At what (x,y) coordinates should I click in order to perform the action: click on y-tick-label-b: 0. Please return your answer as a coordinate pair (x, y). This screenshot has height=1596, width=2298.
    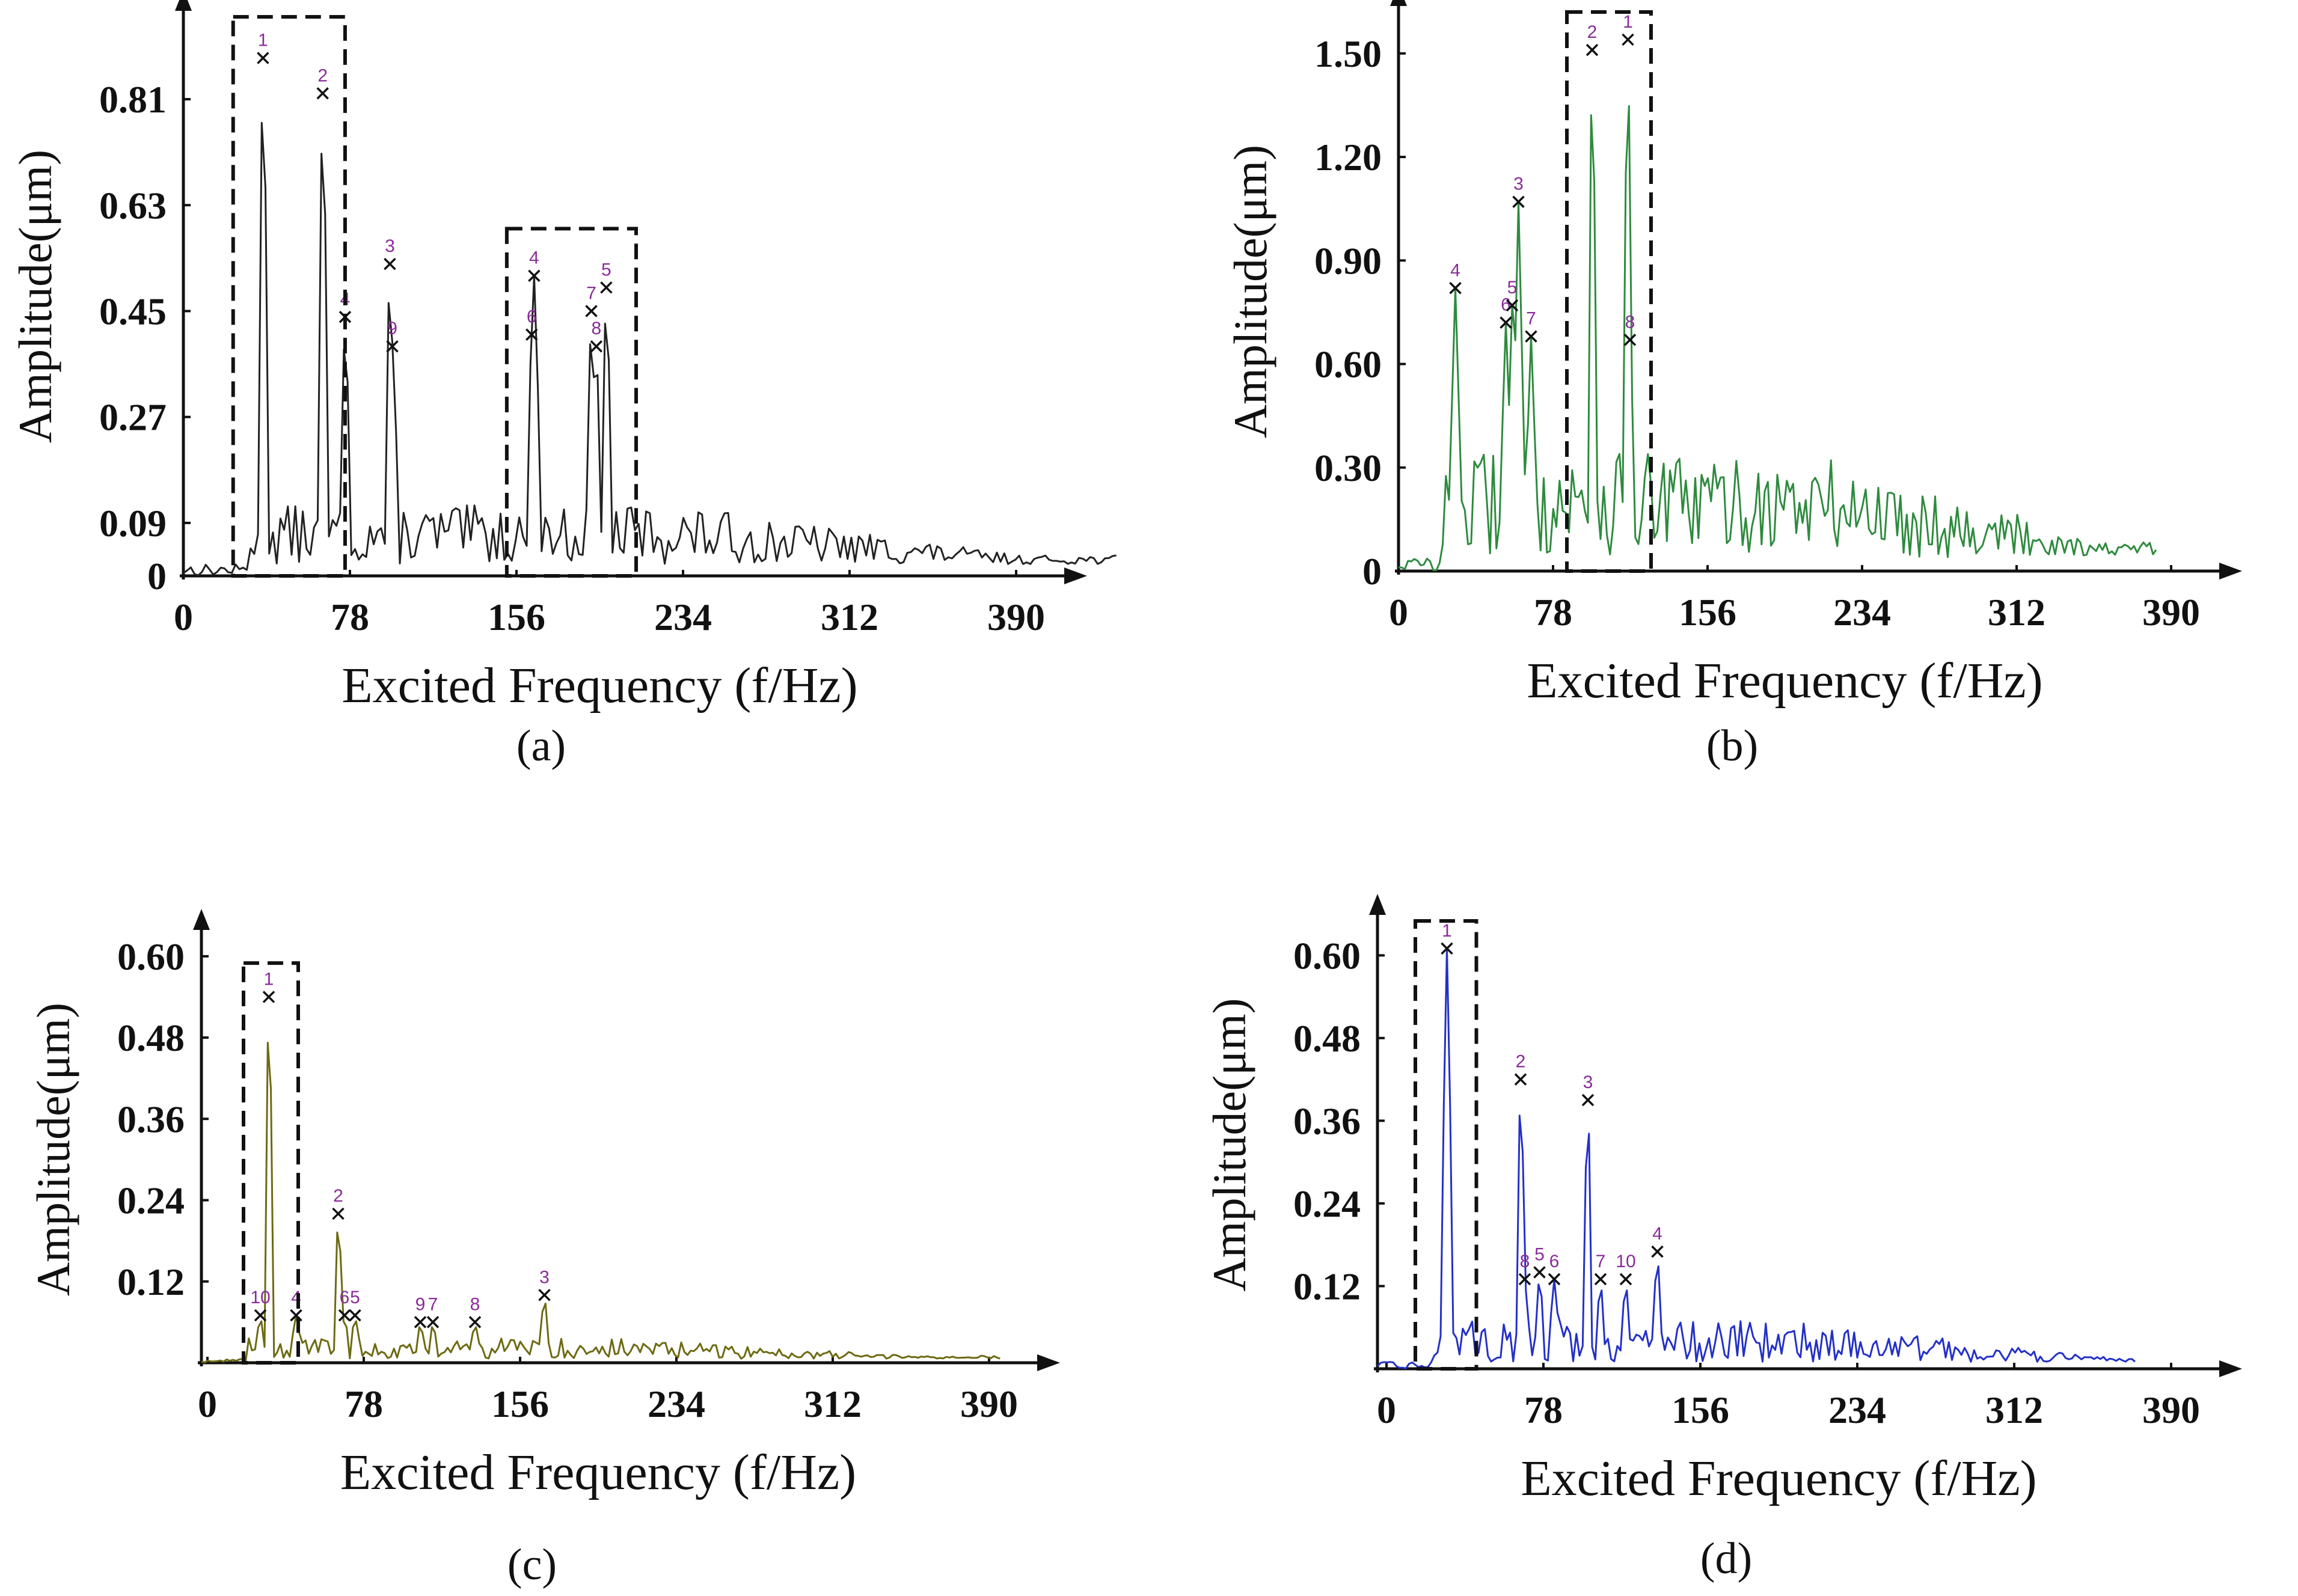
    Looking at the image, I should click on (1372, 571).